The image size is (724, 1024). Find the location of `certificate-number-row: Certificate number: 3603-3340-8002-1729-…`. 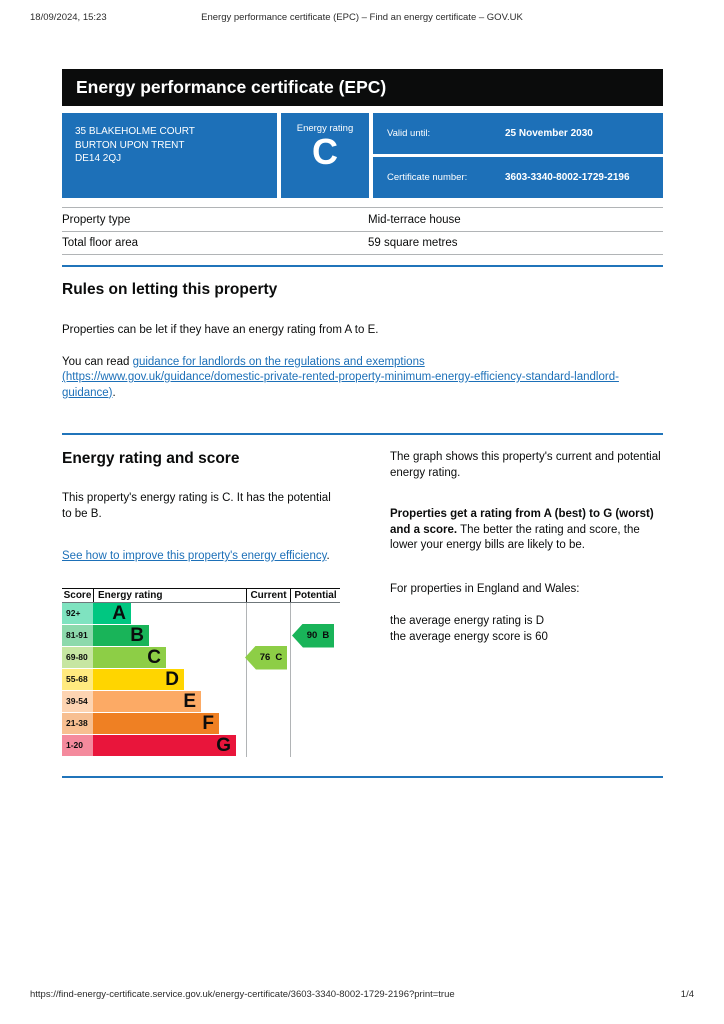

certificate-number-row: Certificate number: 3603-3340-8002-1729-… is located at coordinates (518, 177).